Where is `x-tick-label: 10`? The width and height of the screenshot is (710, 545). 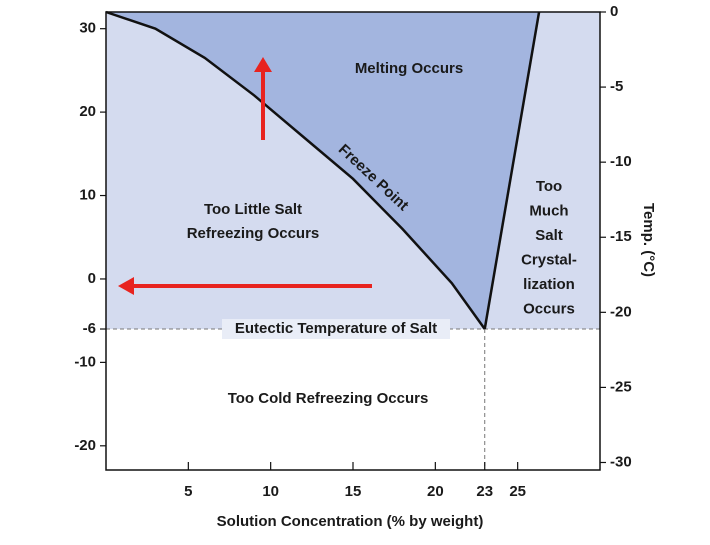
x-tick-label: 10 is located at coordinates (270, 491).